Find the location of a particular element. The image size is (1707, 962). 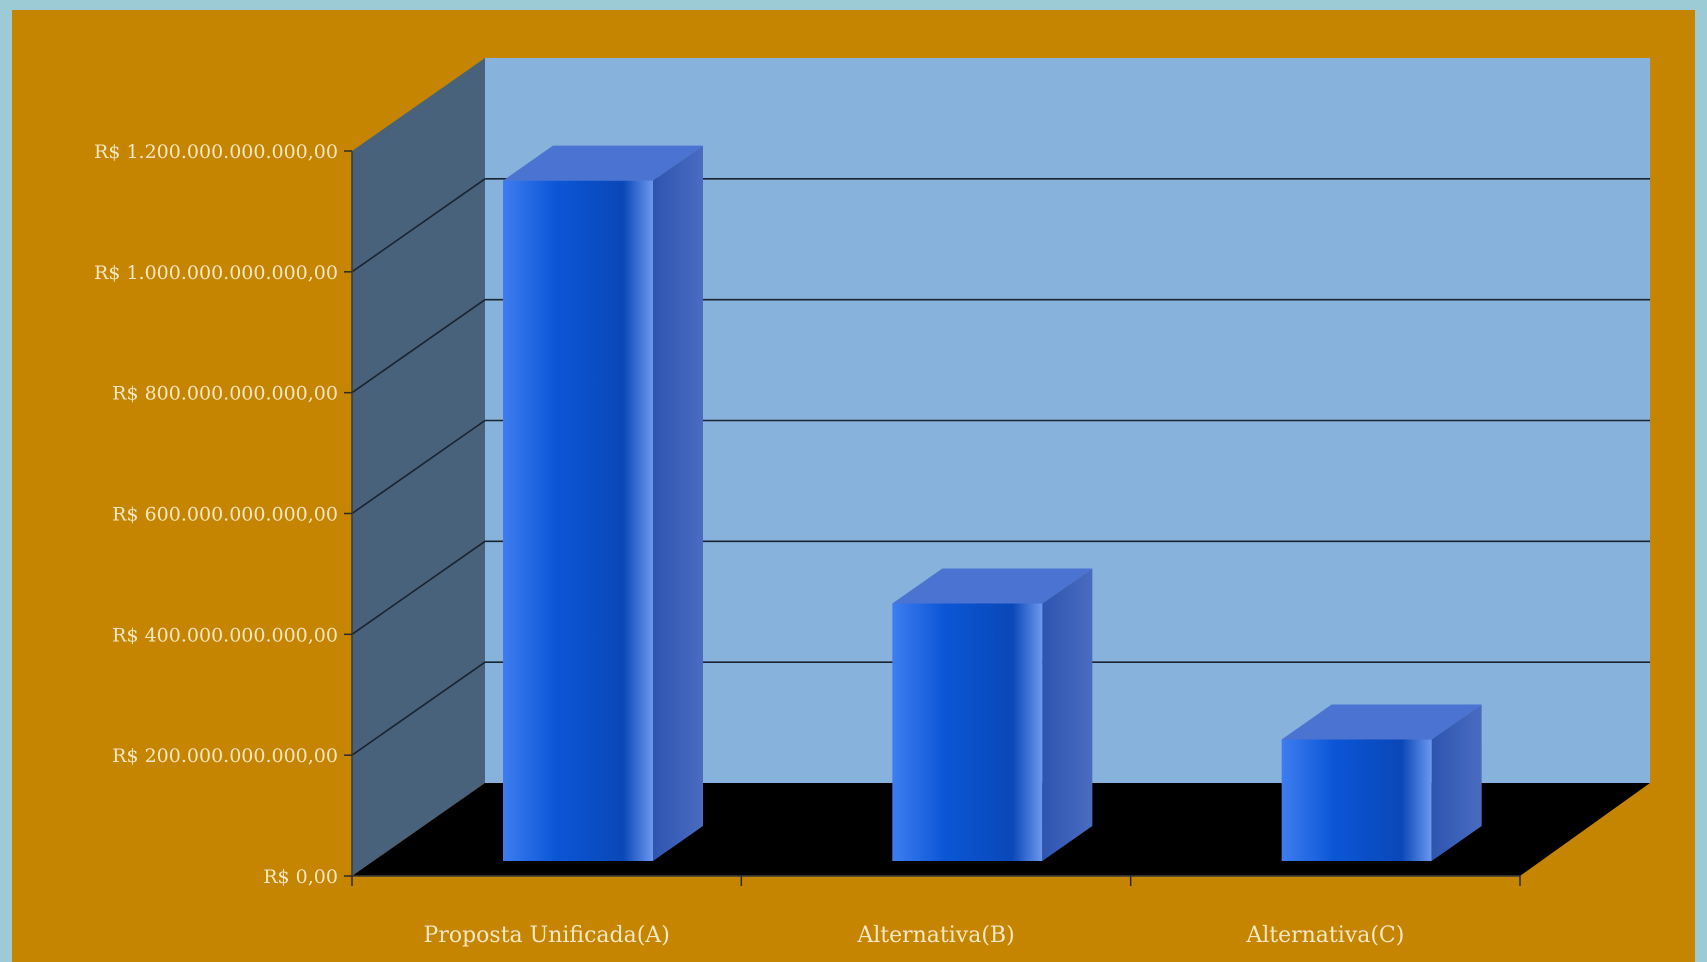

y-tick-label: R$ 200.000.000.000,00 is located at coordinates (225, 756).